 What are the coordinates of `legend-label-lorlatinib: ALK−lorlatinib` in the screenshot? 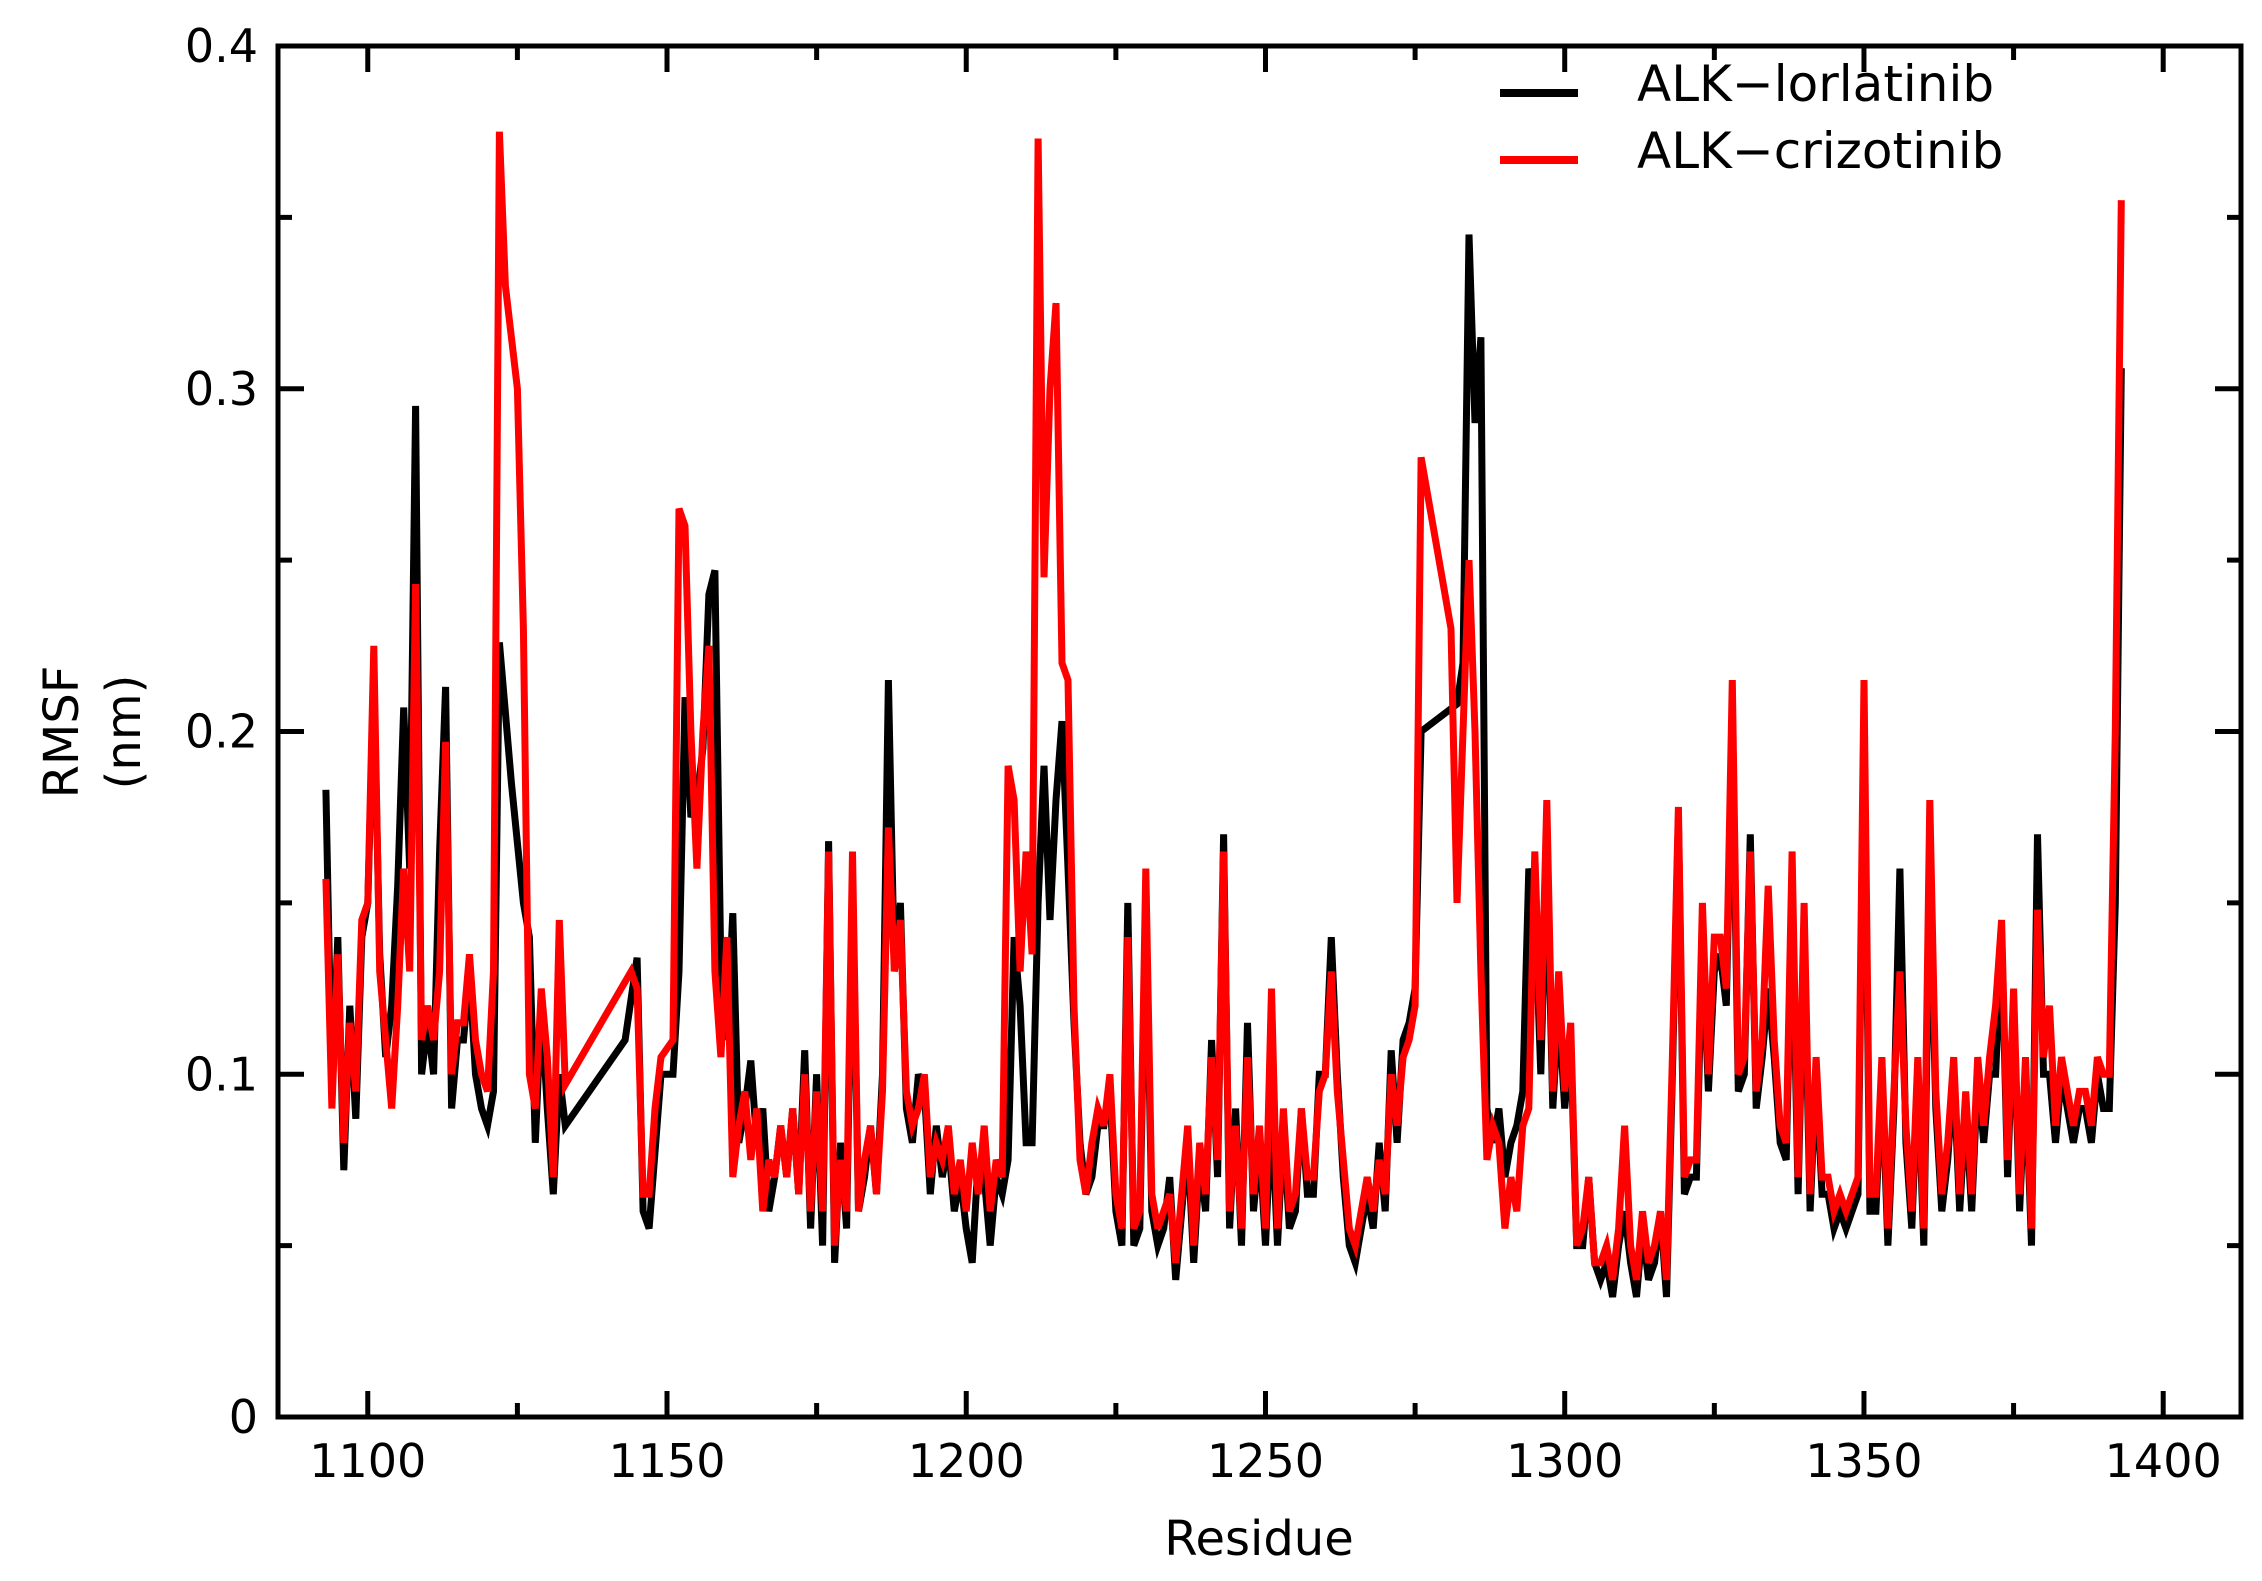 It's located at (1815, 84).